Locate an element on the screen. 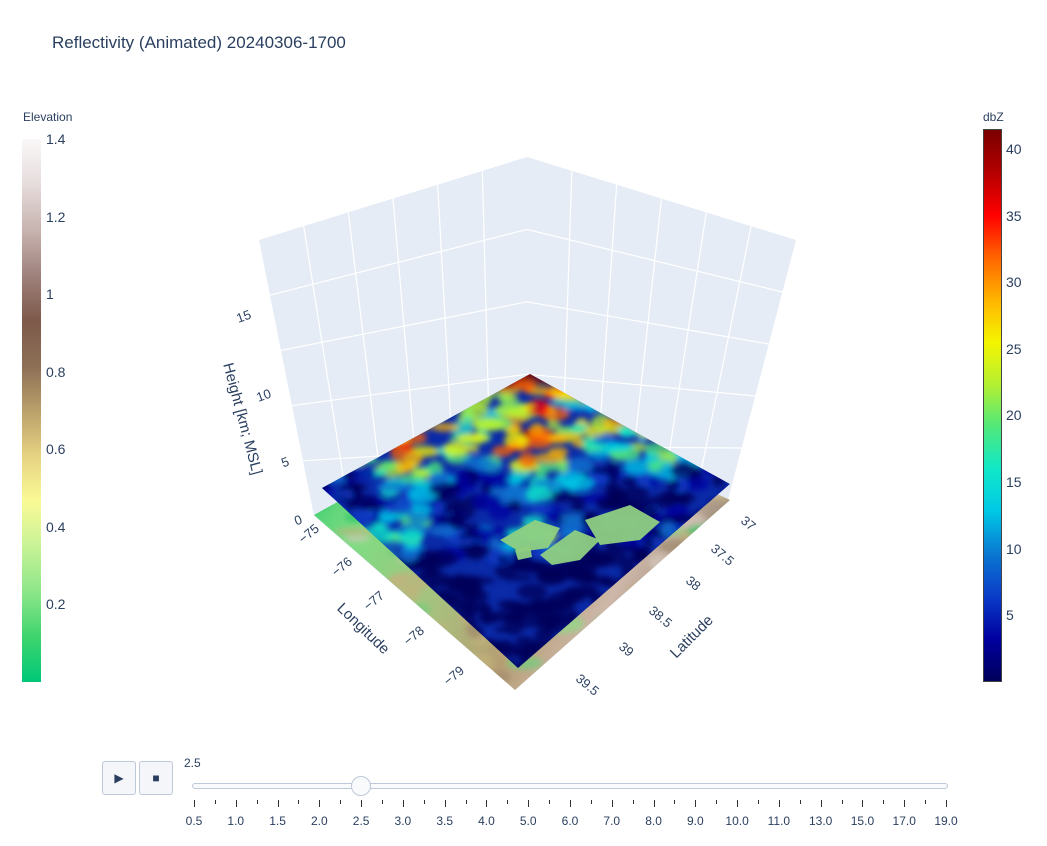 The image size is (1047, 846). y-axis-tick: 39.5 is located at coordinates (587, 685).